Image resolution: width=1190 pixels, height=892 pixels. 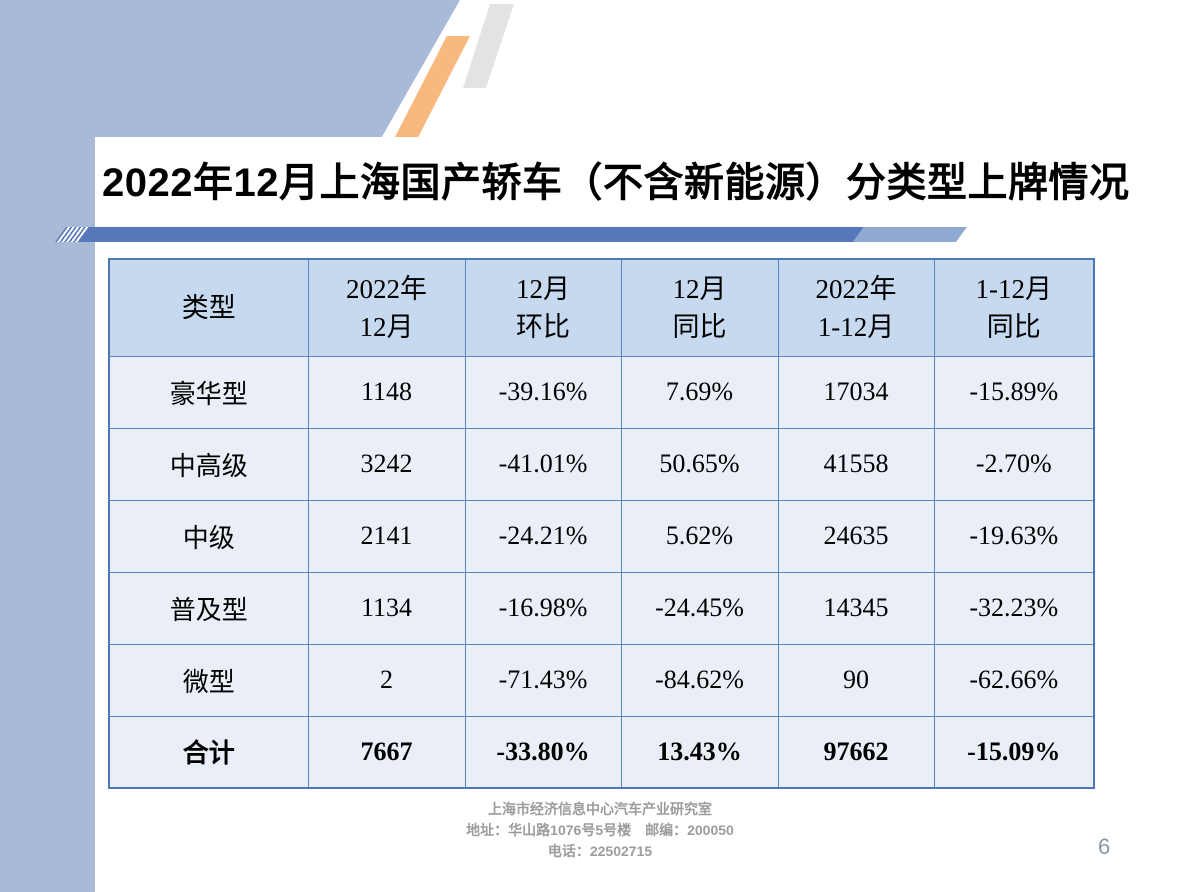 What do you see at coordinates (471, 234) in the screenshot?
I see `divider-dark-segment` at bounding box center [471, 234].